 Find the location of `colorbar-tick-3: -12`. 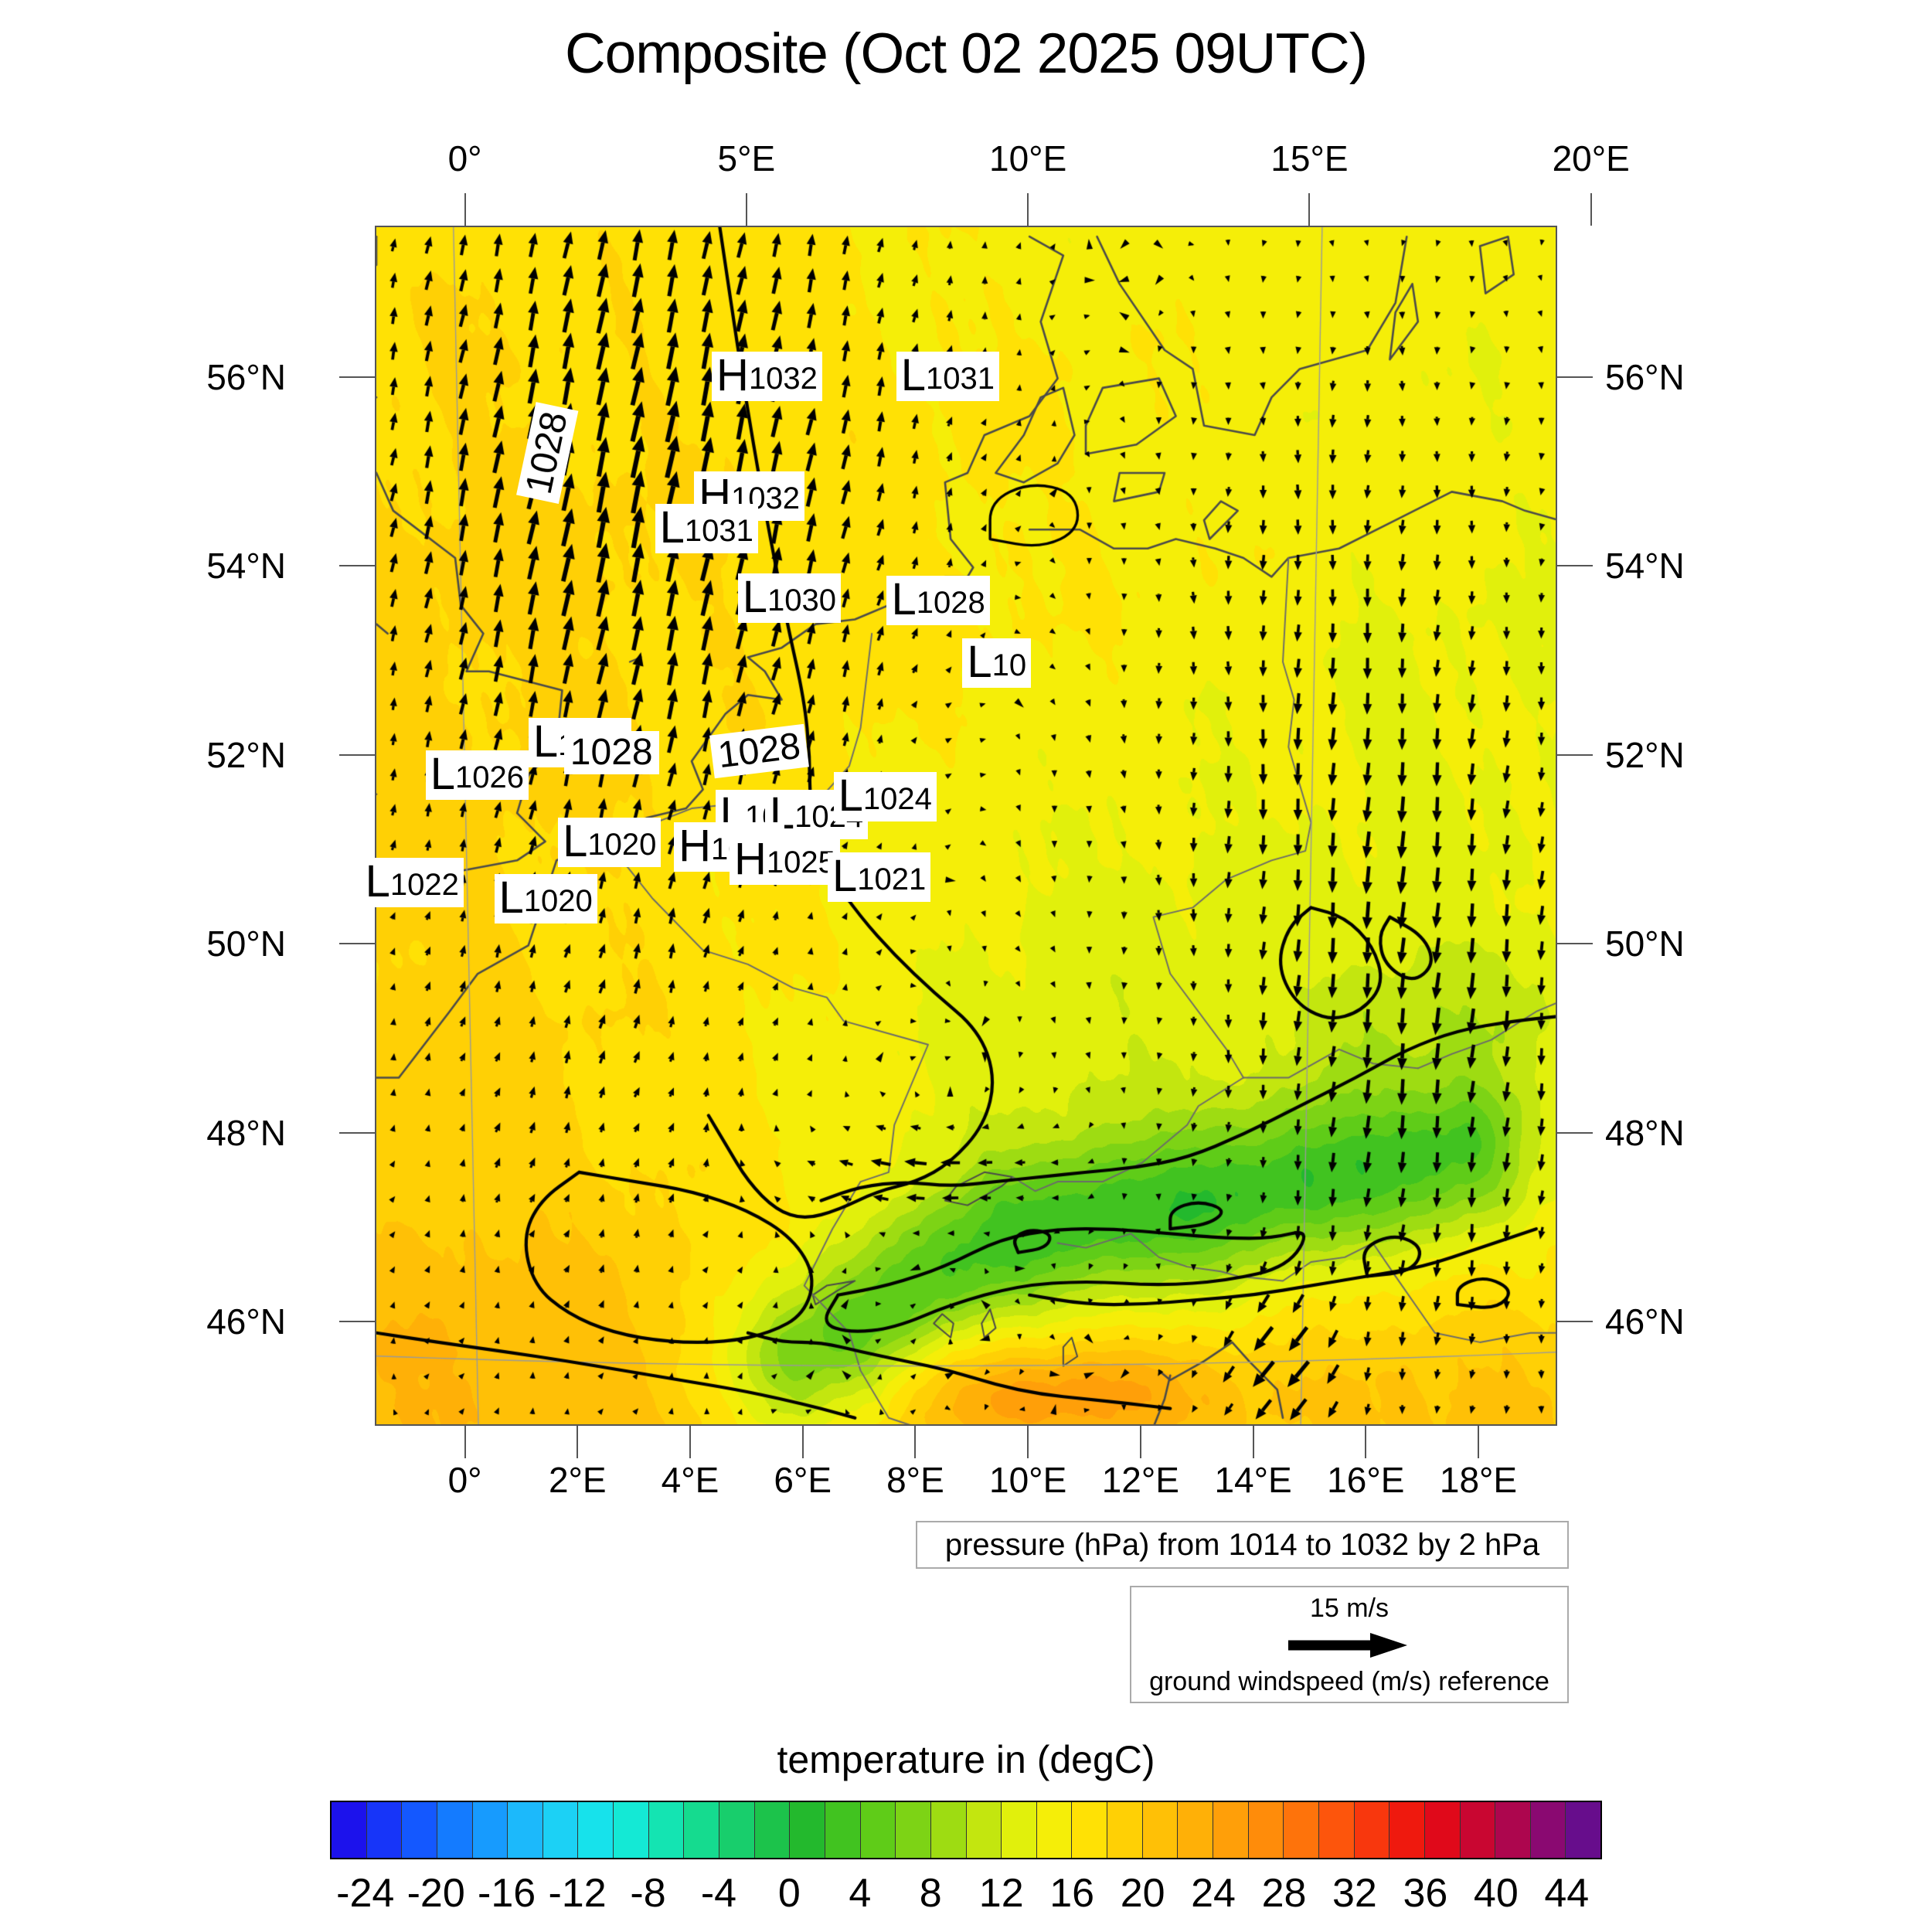

colorbar-tick-3: -12 is located at coordinates (578, 1894).